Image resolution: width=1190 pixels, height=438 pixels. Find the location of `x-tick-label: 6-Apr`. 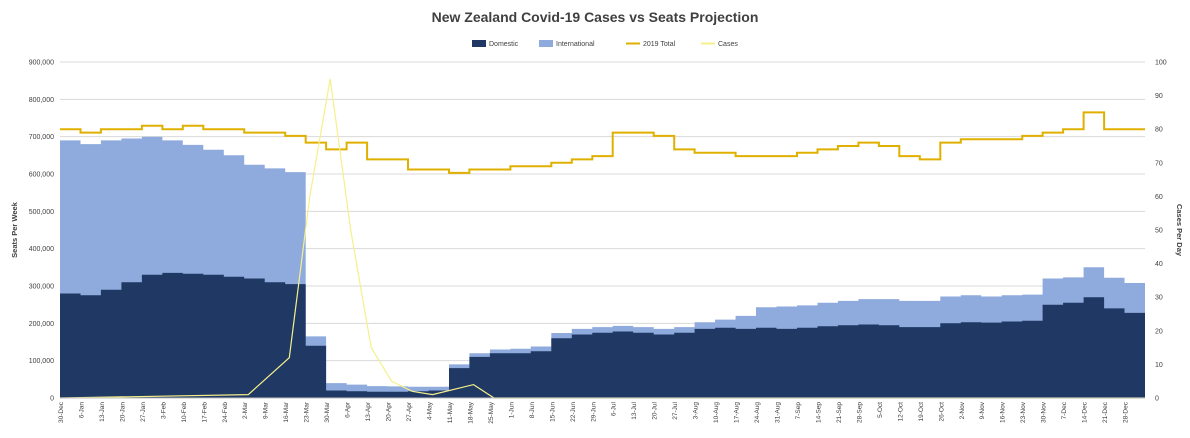

x-tick-label: 6-Apr is located at coordinates (348, 409).